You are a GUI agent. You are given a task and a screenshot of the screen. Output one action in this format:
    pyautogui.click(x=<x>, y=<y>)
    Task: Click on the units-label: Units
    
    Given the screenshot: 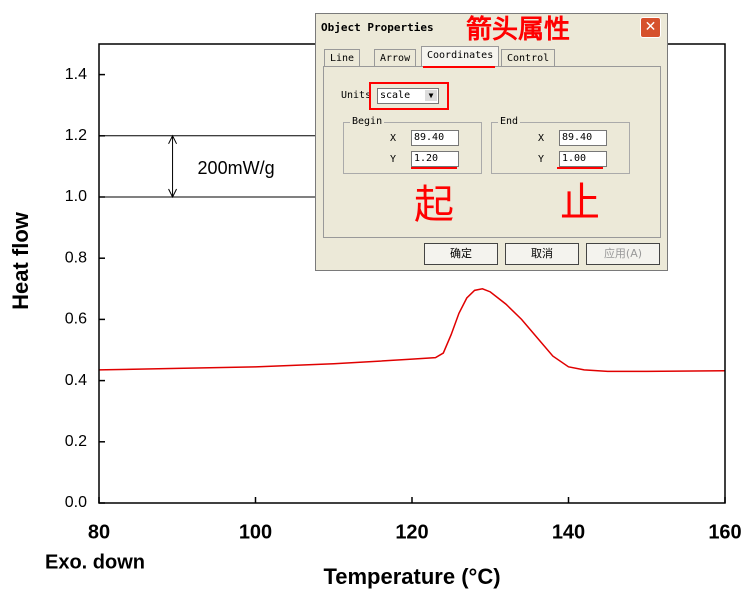 What is the action you would take?
    pyautogui.click(x=356, y=95)
    